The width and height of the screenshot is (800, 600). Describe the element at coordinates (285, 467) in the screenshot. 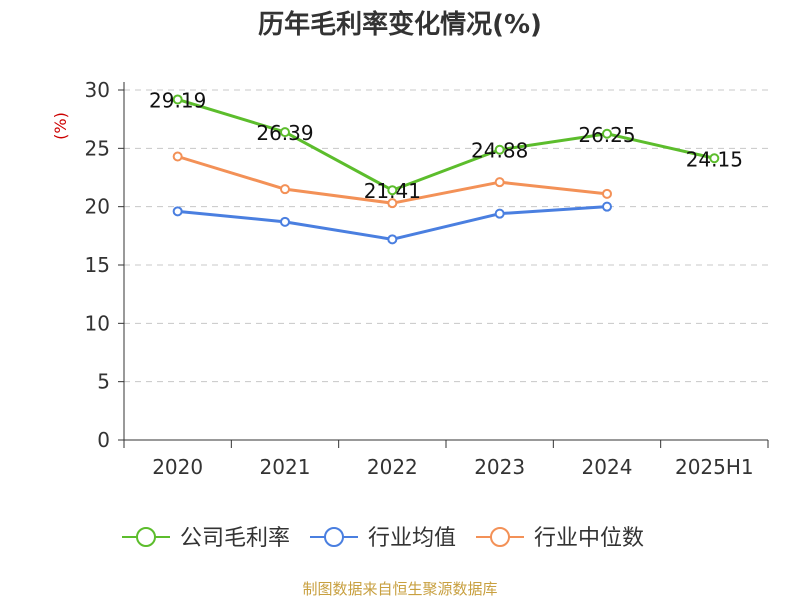

I see `x-tick-label: 2021` at that location.